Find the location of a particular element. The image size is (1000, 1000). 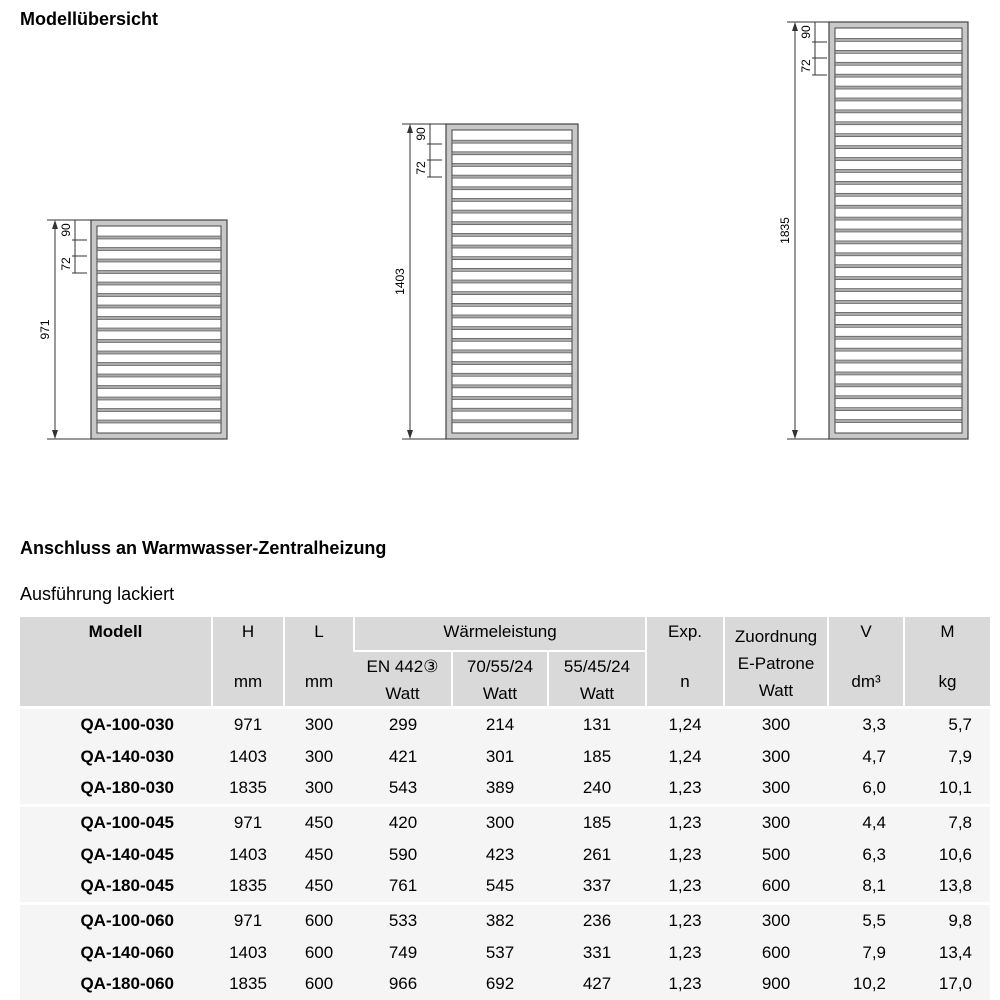

model-cell: QA-100-060 is located at coordinates (116, 919).